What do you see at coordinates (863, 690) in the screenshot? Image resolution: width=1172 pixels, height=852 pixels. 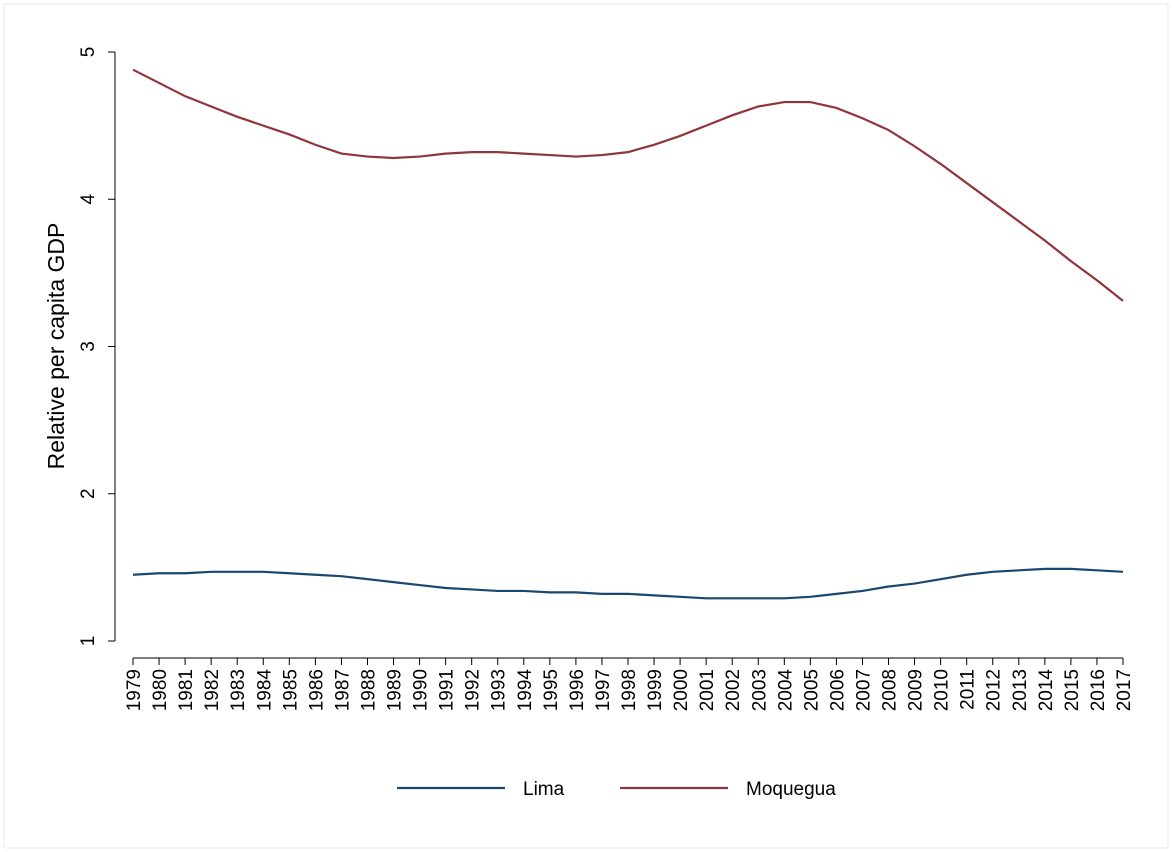 I see `x-tick-label: 2007` at bounding box center [863, 690].